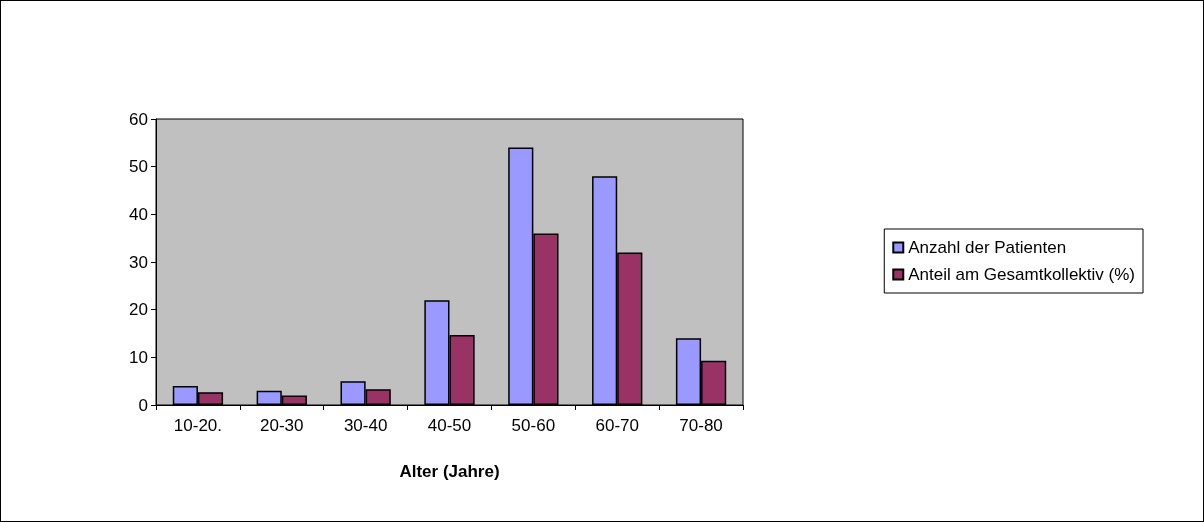 This screenshot has width=1204, height=522. Describe the element at coordinates (1022, 274) in the screenshot. I see `legend-label: Anteil am Gesamtkollektiv (%)` at that location.